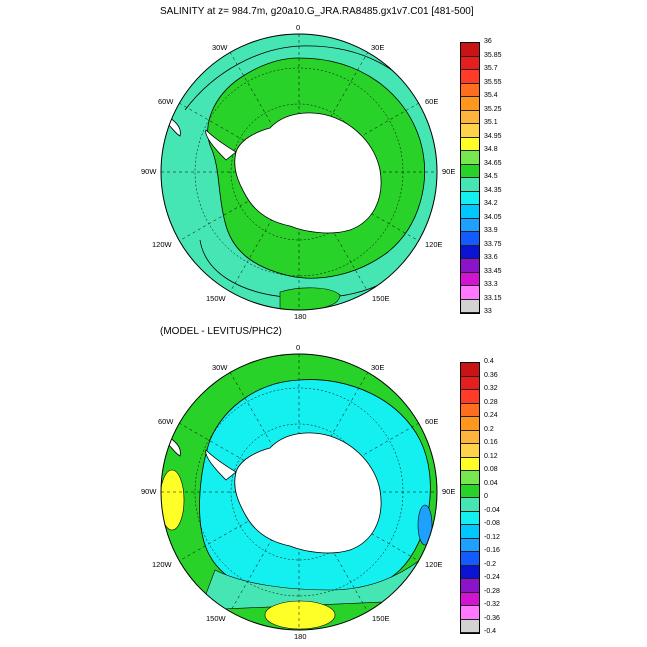  What do you see at coordinates (220, 367) in the screenshot?
I see `lon-label-30w-b: 30W` at bounding box center [220, 367].